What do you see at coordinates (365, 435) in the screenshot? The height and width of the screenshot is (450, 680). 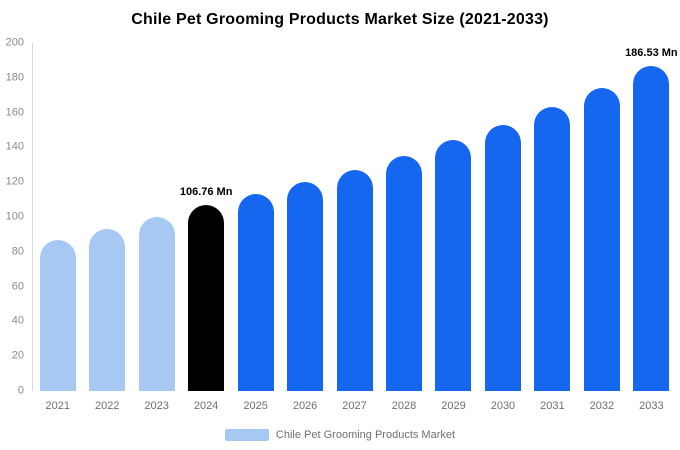 I see `legend-label: Chile Pet Grooming Products Market` at bounding box center [365, 435].